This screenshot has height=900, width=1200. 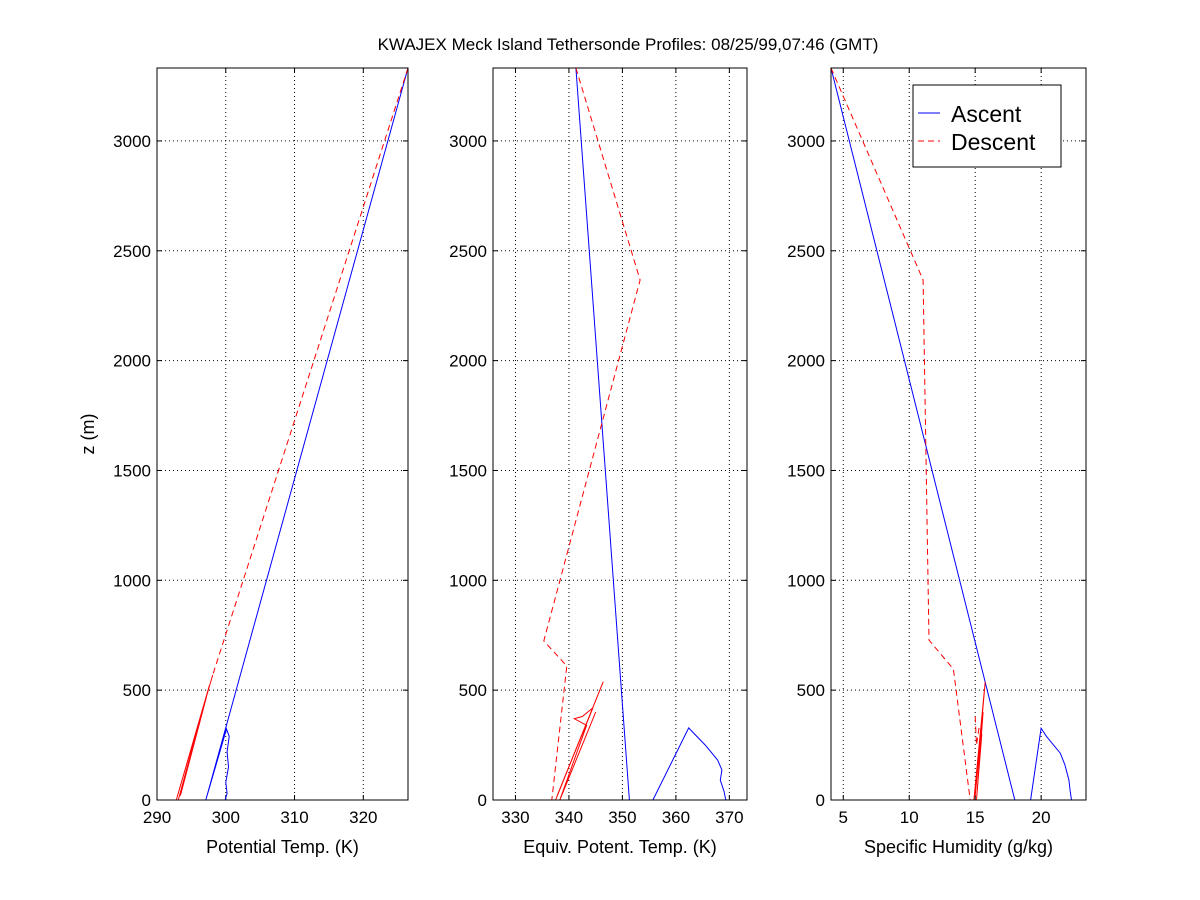 I want to click on y-axis-label: z (m), so click(x=88, y=434).